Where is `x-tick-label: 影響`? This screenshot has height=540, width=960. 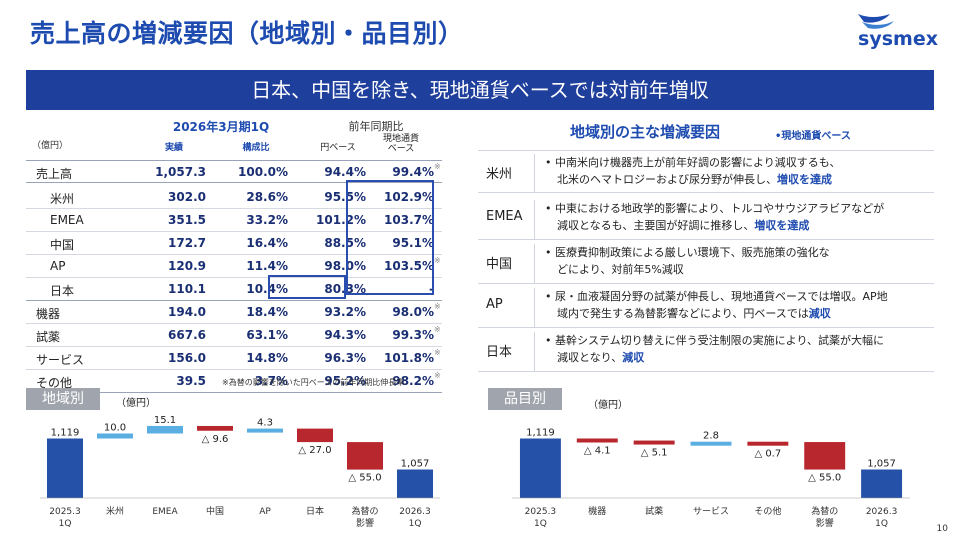 x-tick-label: 影響 is located at coordinates (825, 523).